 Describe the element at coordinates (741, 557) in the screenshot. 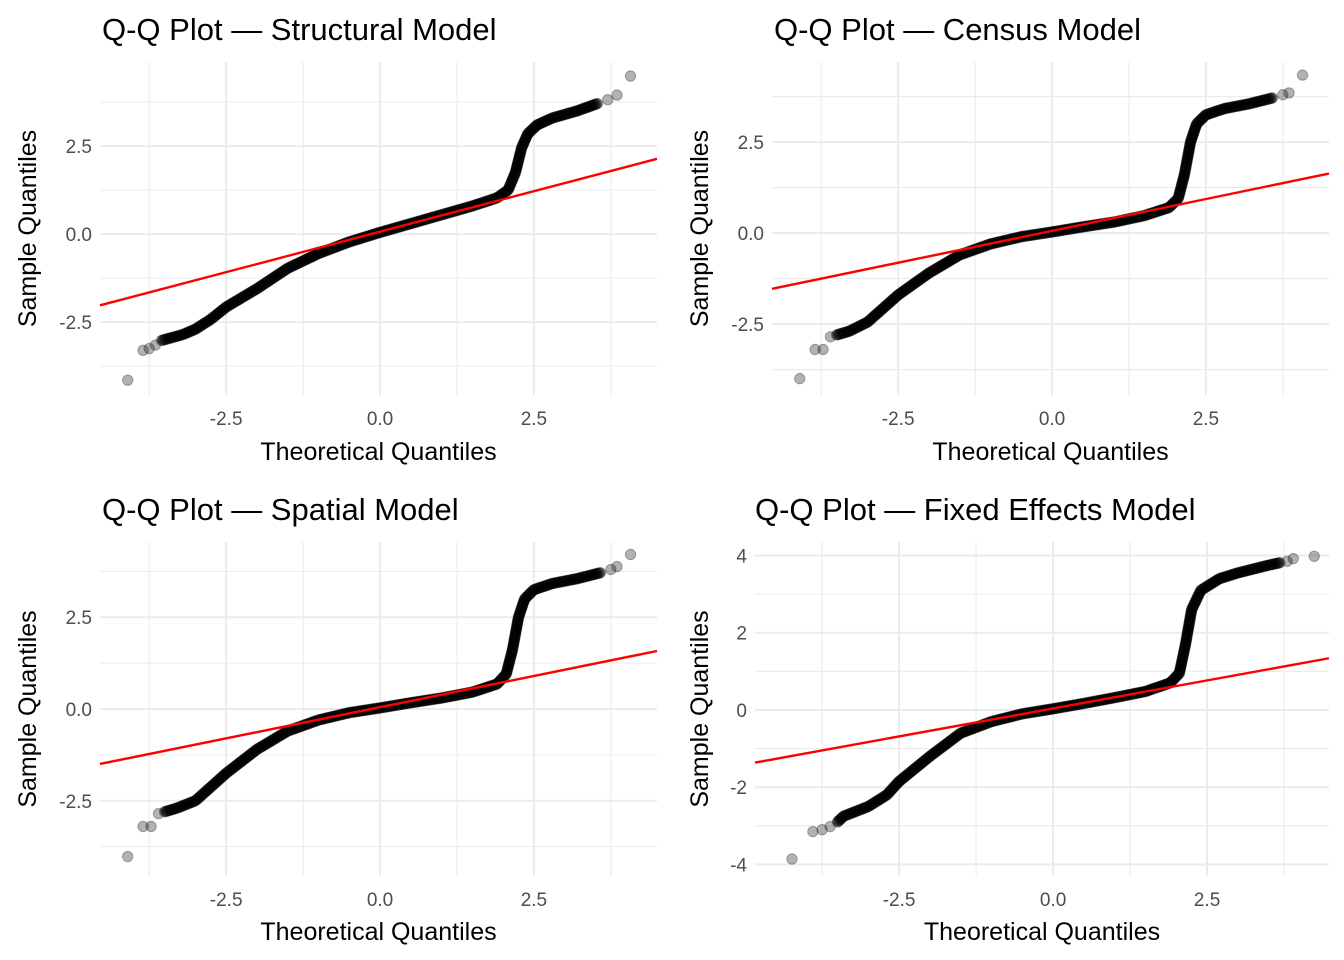

I see `y-tick-label: 4` at that location.